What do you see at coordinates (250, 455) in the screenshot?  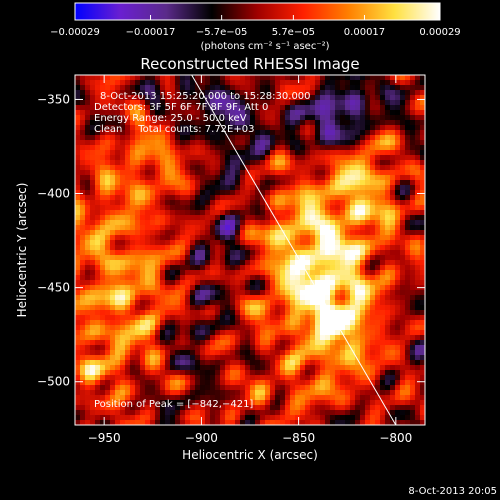 I see `x-axis-title: Heliocentric X (arcsec)` at bounding box center [250, 455].